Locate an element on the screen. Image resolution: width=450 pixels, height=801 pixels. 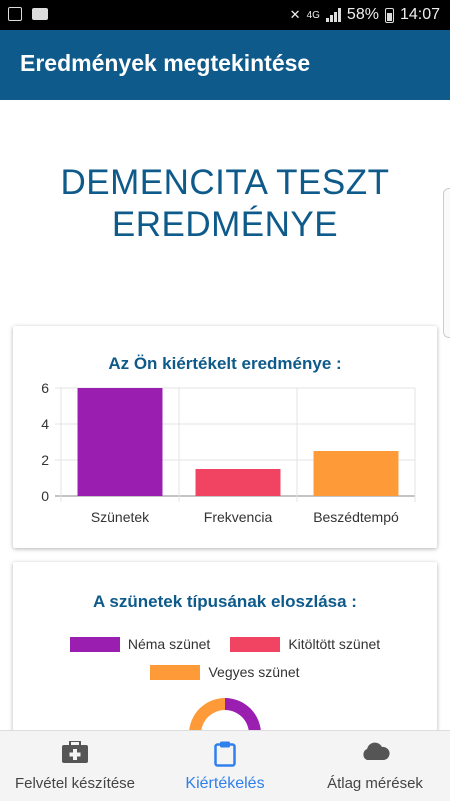
legend-label: Néma szünet is located at coordinates (169, 644).